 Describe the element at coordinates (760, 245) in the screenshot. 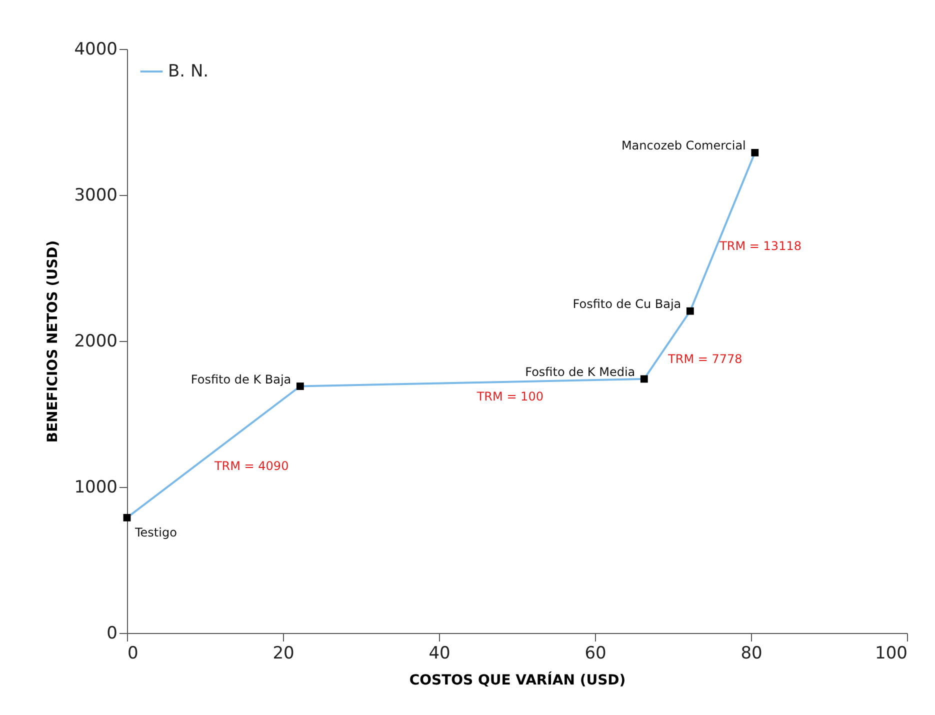

I see `annotation: TRM = 13118` at that location.